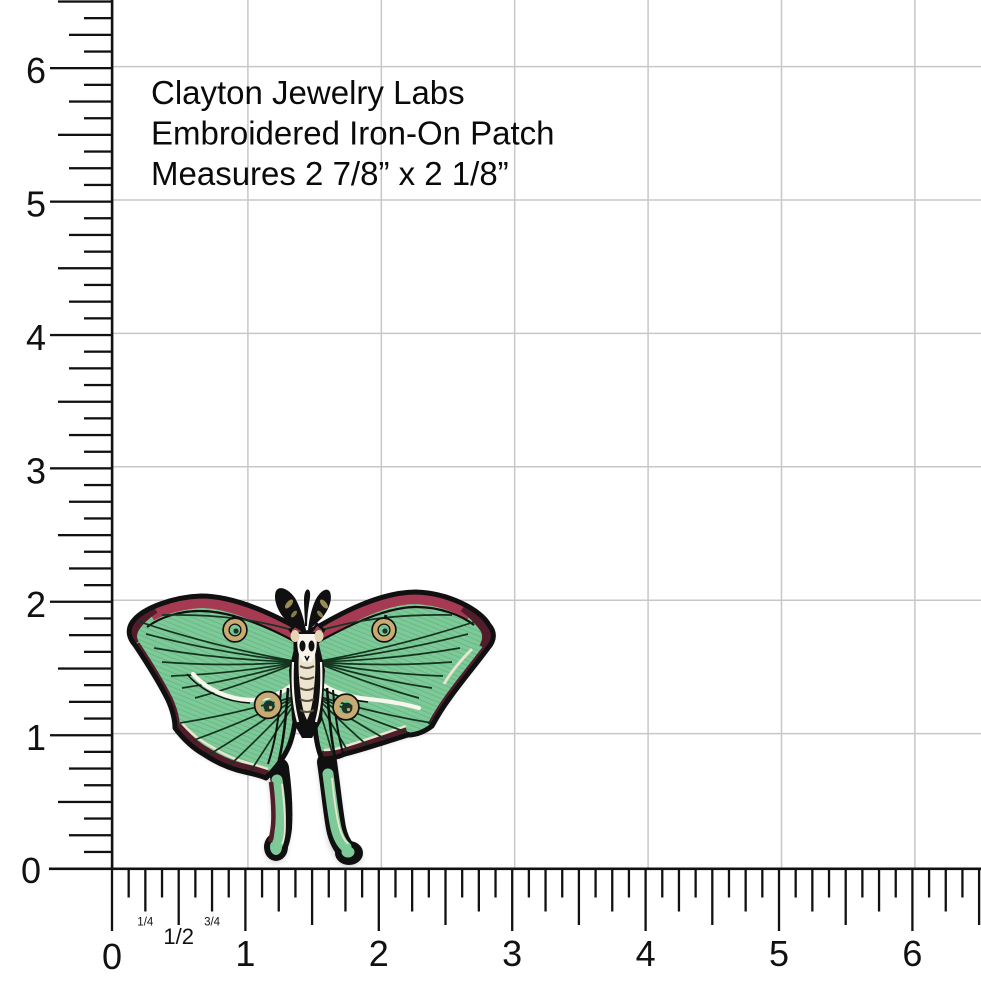 The width and height of the screenshot is (981, 1005). I want to click on svg-text: 3/4, so click(212, 923).